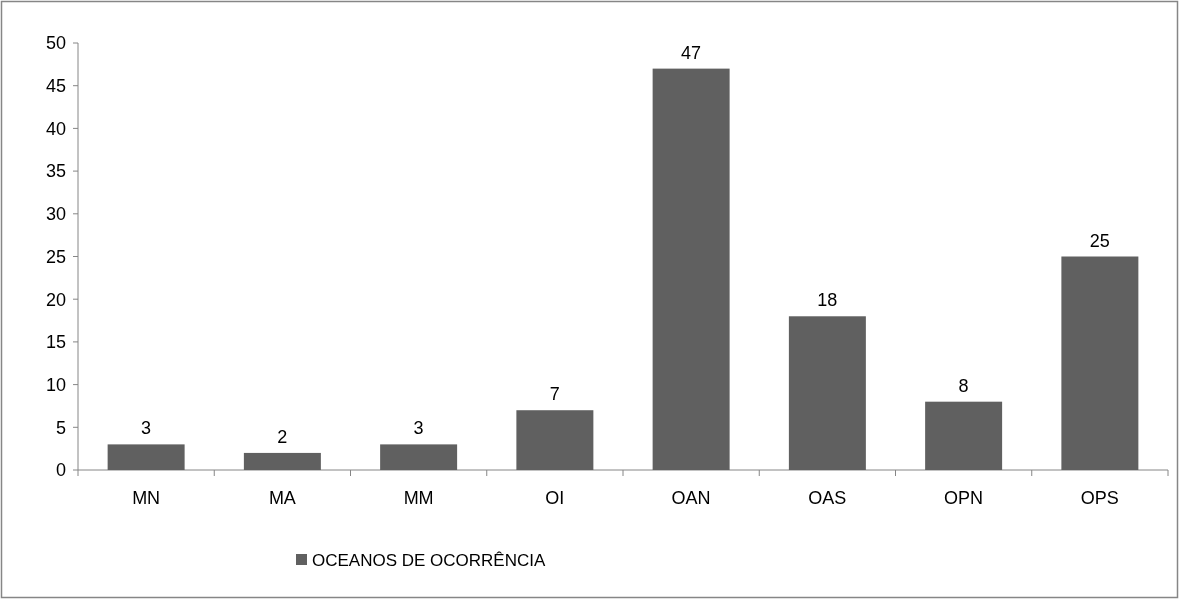 This screenshot has width=1179, height=599. What do you see at coordinates (1099, 240) in the screenshot?
I see `data-label: 25` at bounding box center [1099, 240].